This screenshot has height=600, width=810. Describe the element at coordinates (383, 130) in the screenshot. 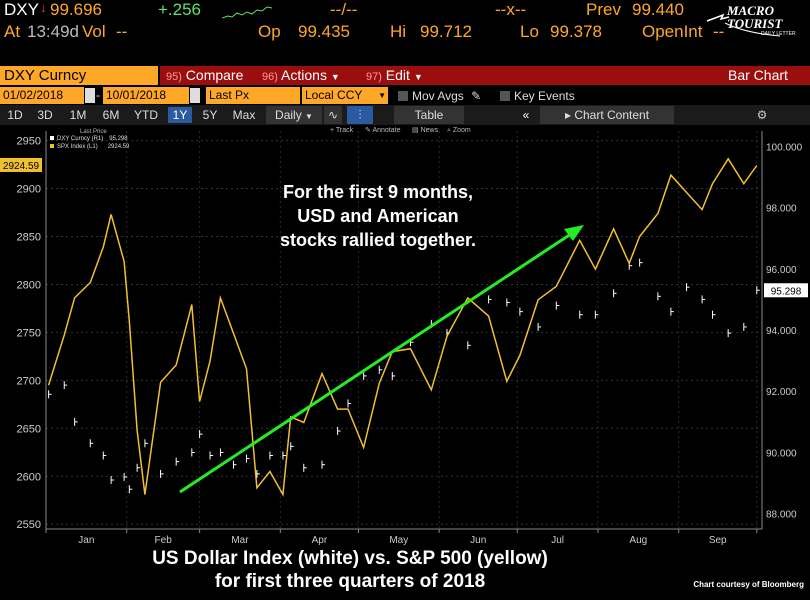

I see `annotate-tool: ✎ Annotate` at that location.